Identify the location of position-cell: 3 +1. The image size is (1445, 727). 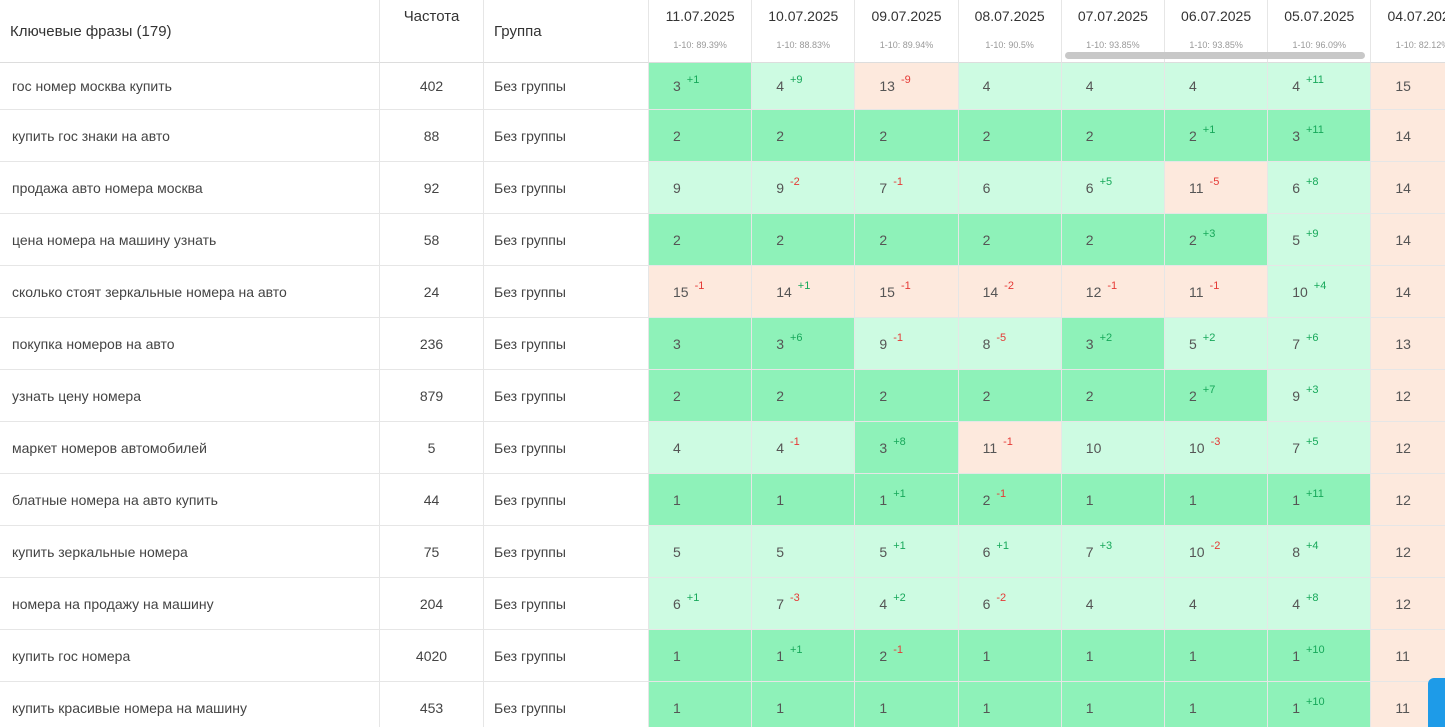
(701, 86).